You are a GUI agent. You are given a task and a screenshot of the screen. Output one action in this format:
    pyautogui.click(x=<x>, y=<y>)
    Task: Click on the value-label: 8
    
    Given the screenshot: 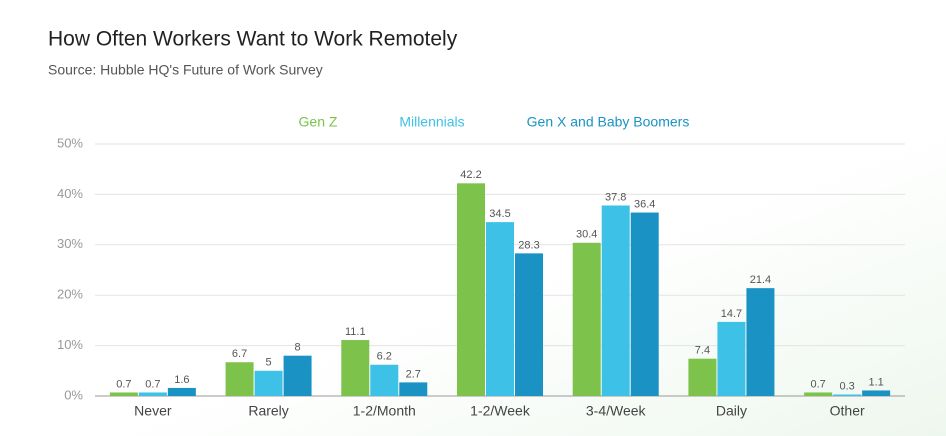 What is the action you would take?
    pyautogui.click(x=298, y=348)
    